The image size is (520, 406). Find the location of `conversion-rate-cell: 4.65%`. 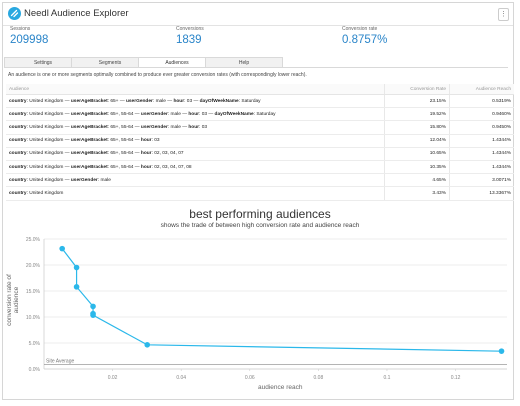

conversion-rate-cell: 4.65% is located at coordinates (417, 180).